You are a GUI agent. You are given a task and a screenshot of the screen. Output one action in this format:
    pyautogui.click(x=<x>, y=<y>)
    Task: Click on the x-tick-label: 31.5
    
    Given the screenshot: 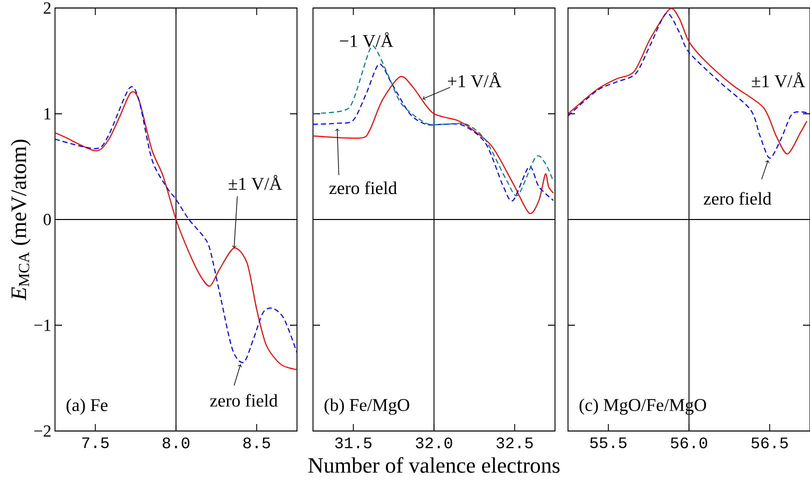 What is the action you would take?
    pyautogui.click(x=353, y=443)
    